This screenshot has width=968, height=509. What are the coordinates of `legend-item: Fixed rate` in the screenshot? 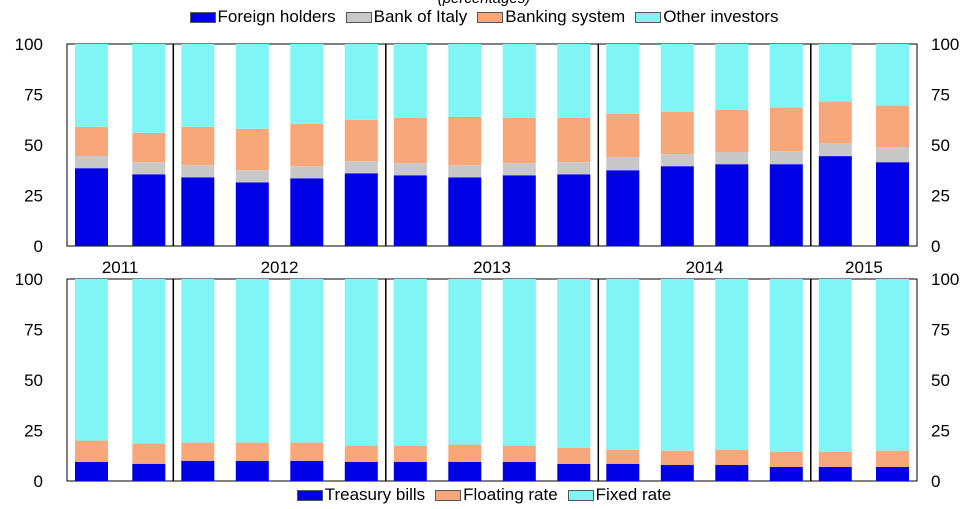 It's located at (619, 495).